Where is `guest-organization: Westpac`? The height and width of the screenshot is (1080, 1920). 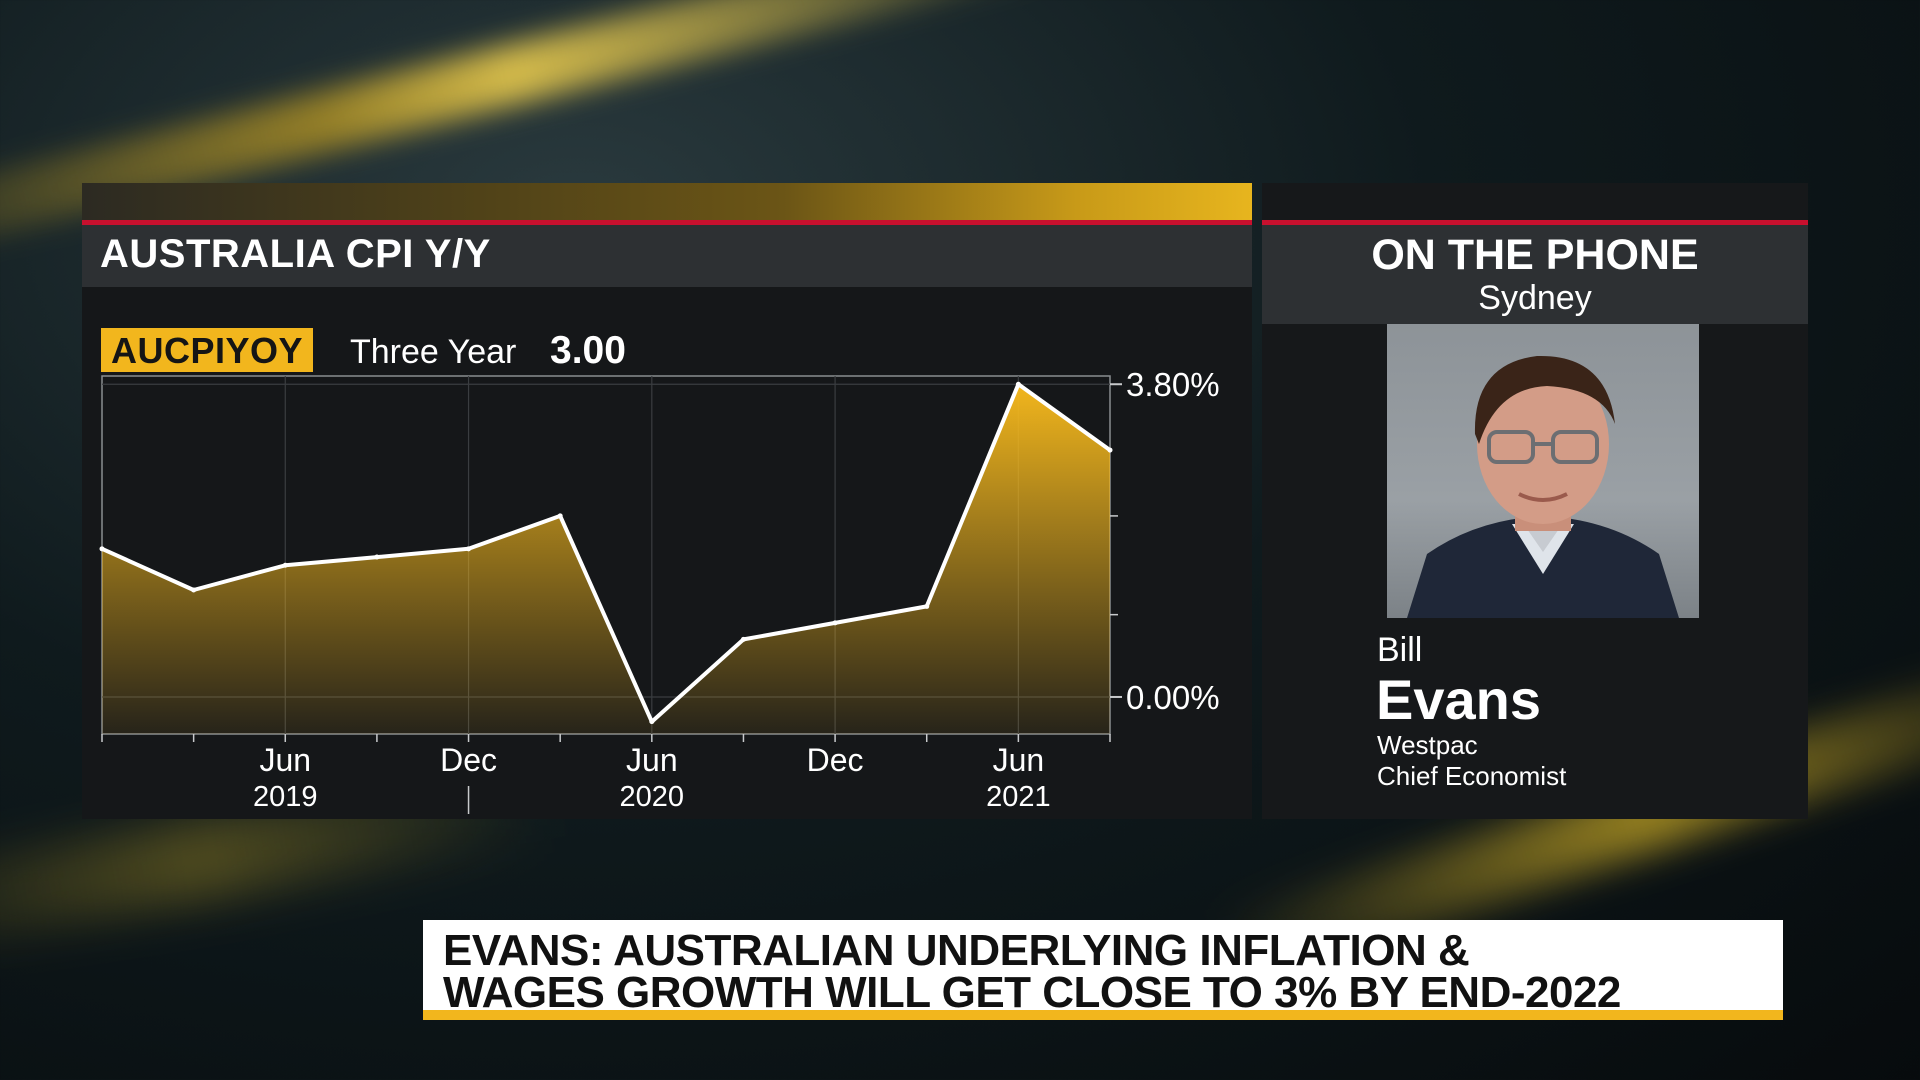
guest-organization: Westpac is located at coordinates (1427, 745).